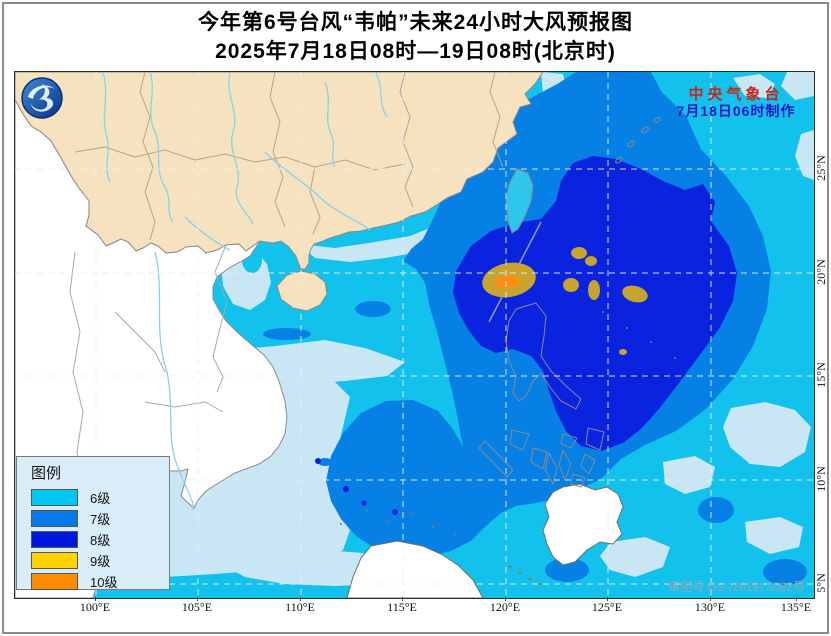 This screenshot has width=831, height=636. I want to click on legend-row-level10: 10级, so click(100, 581).